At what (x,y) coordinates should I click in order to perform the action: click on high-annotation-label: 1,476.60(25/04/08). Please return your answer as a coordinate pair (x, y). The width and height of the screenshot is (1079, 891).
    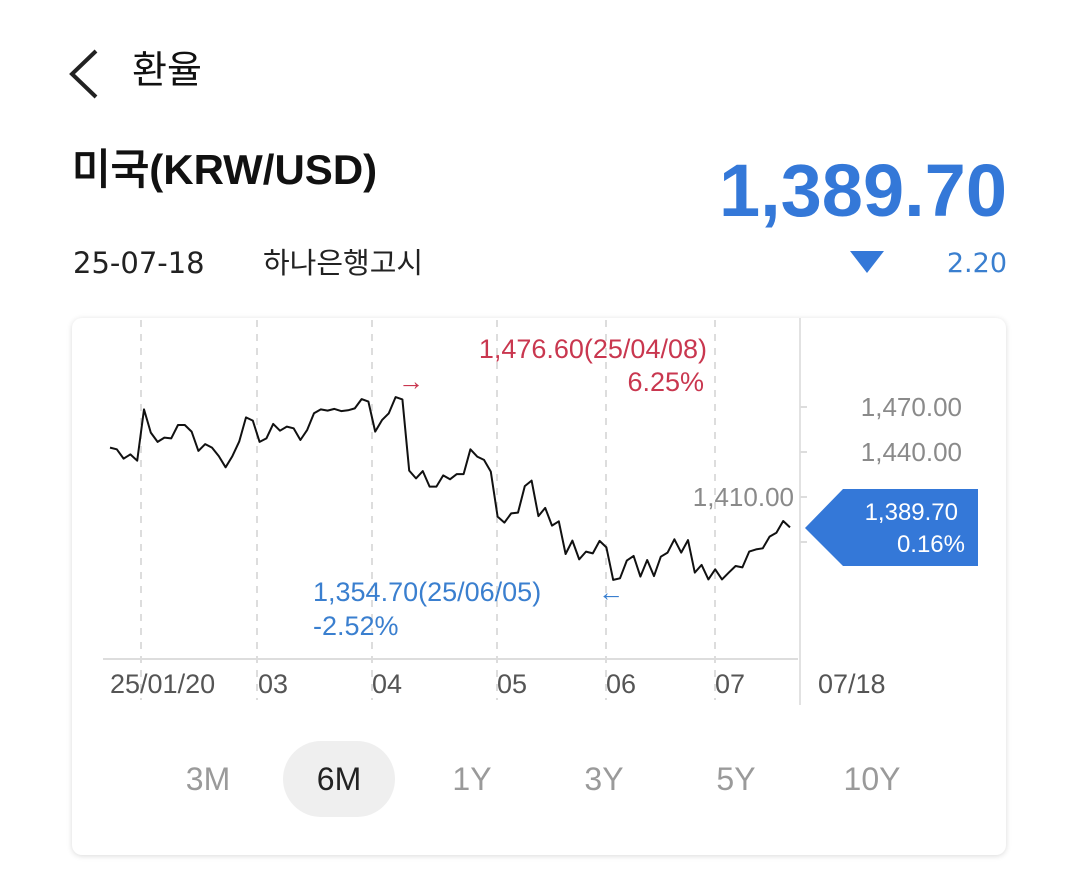
    Looking at the image, I should click on (593, 349).